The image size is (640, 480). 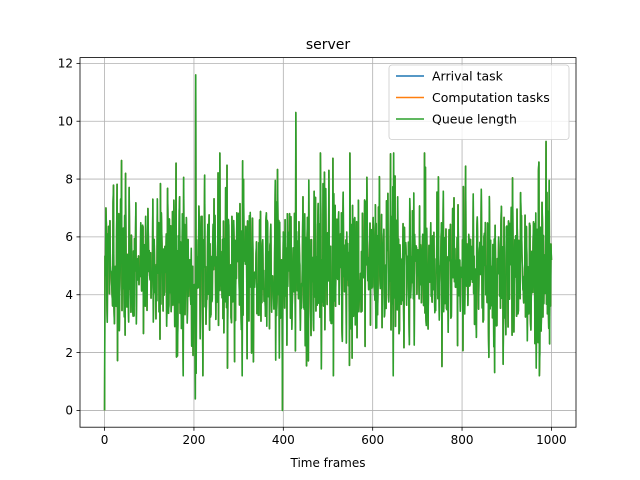 I want to click on x-tick-label-400: 400, so click(x=283, y=440).